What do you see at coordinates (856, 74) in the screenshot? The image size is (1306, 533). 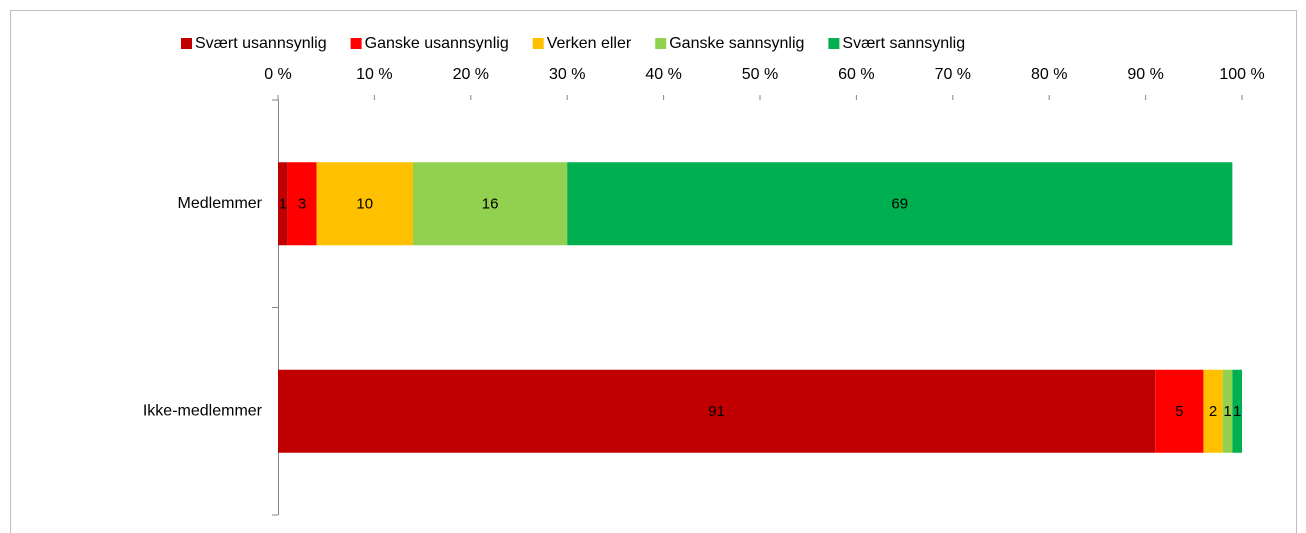 I see `x-tick-label: 60 %` at bounding box center [856, 74].